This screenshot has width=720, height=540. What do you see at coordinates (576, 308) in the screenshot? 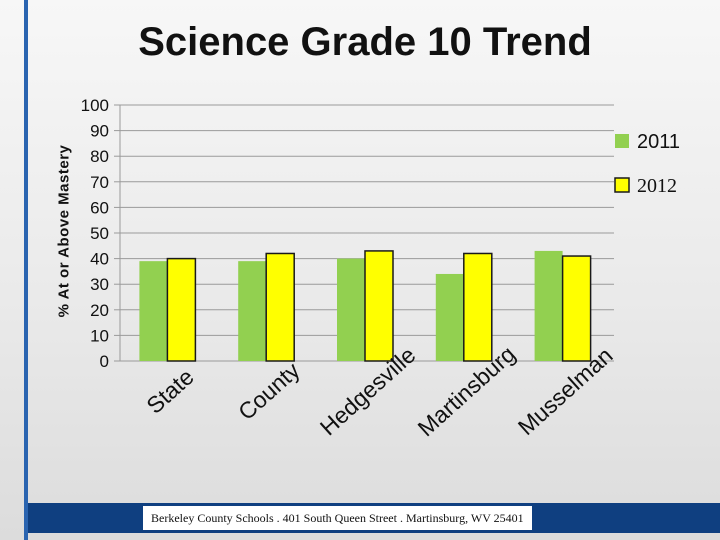
I see `bar-2012-musselman` at bounding box center [576, 308].